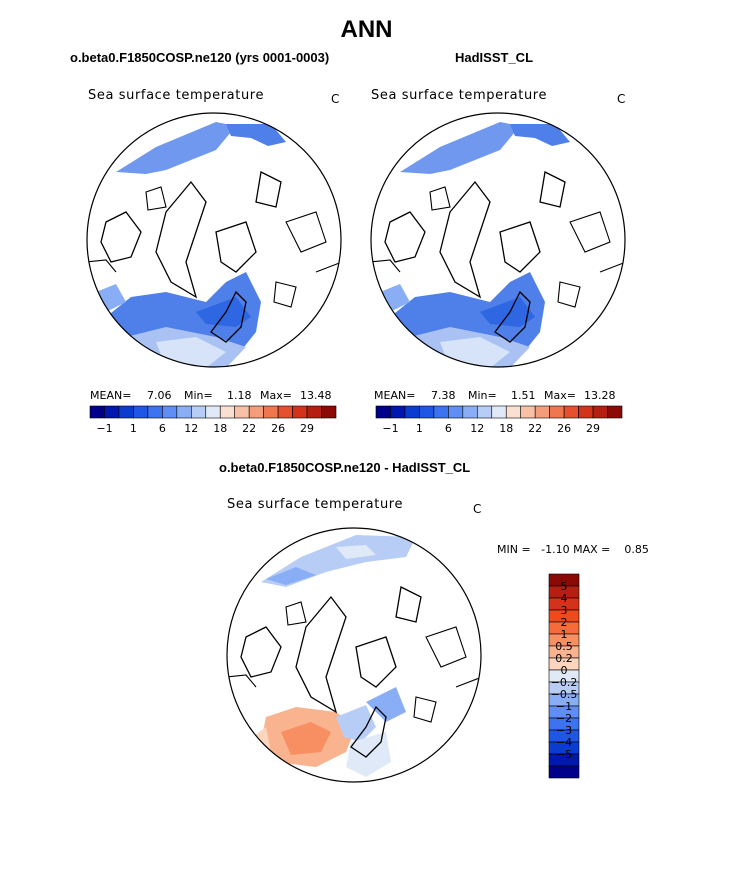  Describe the element at coordinates (335, 99) in the screenshot. I see `panel-1-units-label: C` at that location.